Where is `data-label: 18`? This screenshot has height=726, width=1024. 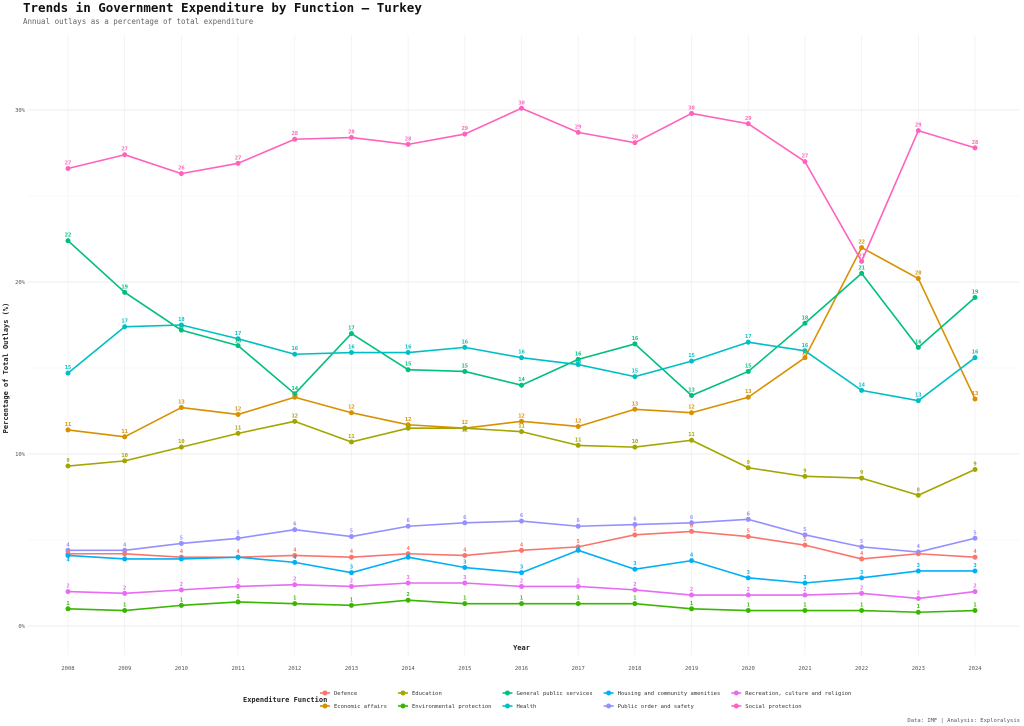 data-label: 18 is located at coordinates (181, 320).